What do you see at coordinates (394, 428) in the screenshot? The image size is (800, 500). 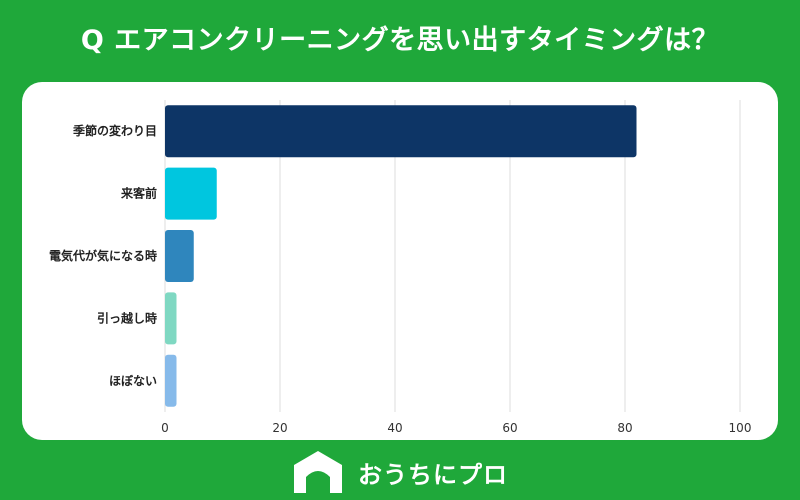 I see `x-tick-label: 40` at bounding box center [394, 428].